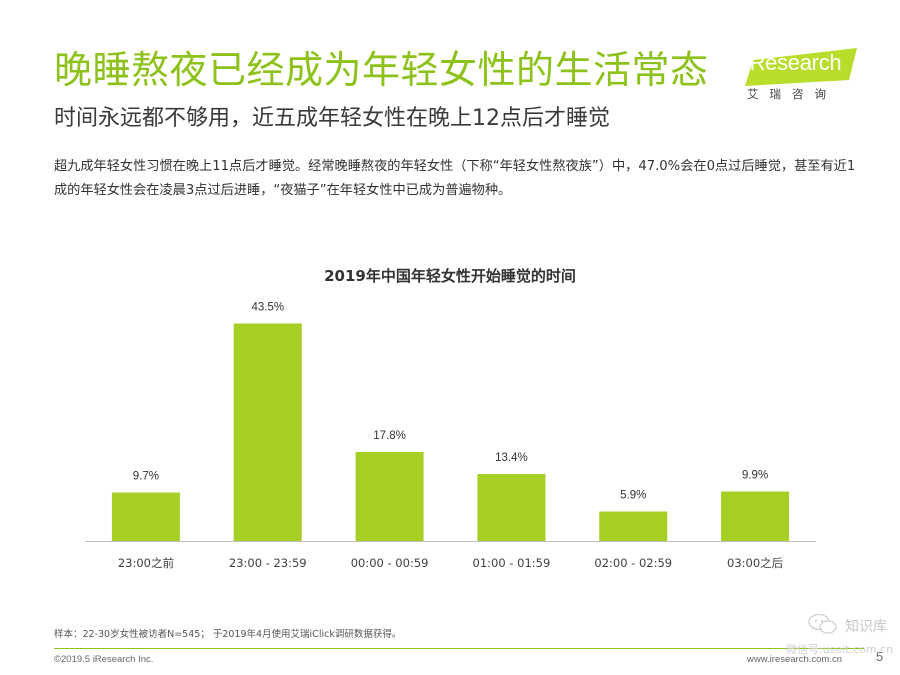 The image size is (900, 675). I want to click on data-label-5: 9.9%, so click(755, 476).